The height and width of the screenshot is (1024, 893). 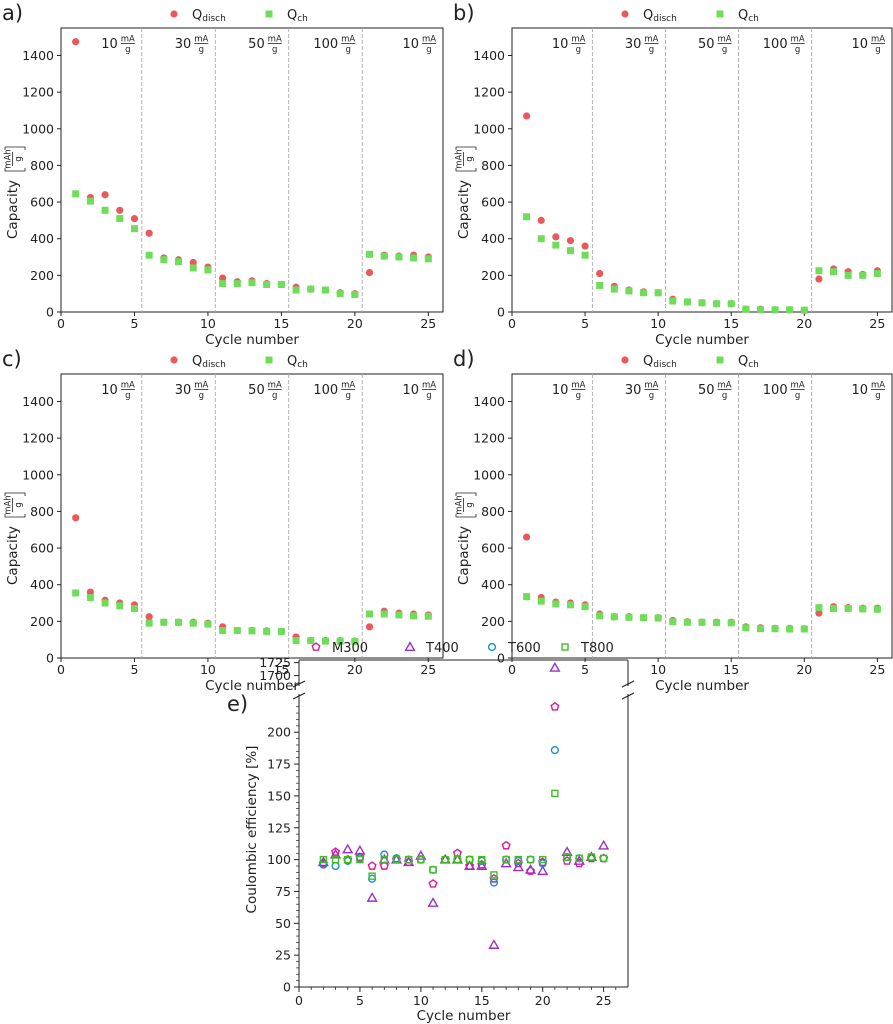 What do you see at coordinates (9, 504) in the screenshot?
I see `y-axis-unit-num: mAh` at bounding box center [9, 504].